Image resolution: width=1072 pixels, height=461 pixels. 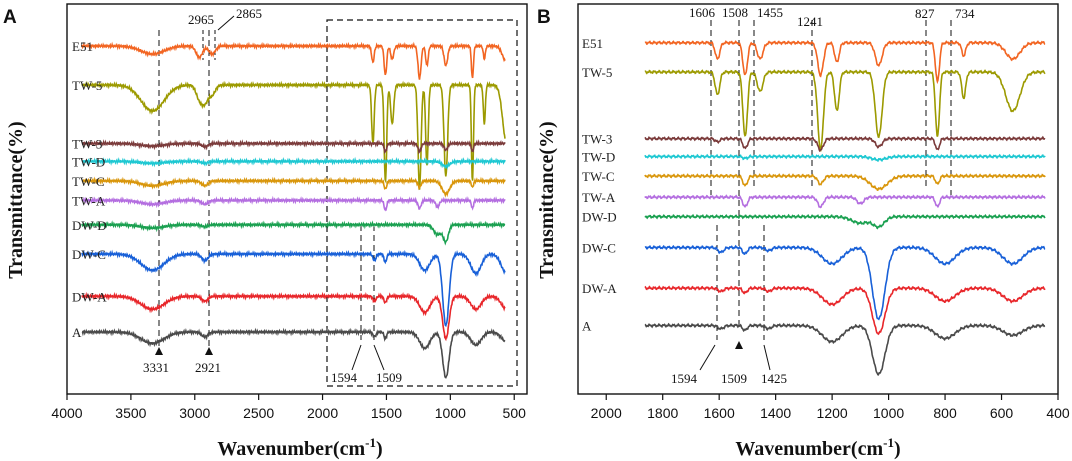 What do you see at coordinates (925, 13) in the screenshot?
I see `peak-label-827: 827` at bounding box center [925, 13].